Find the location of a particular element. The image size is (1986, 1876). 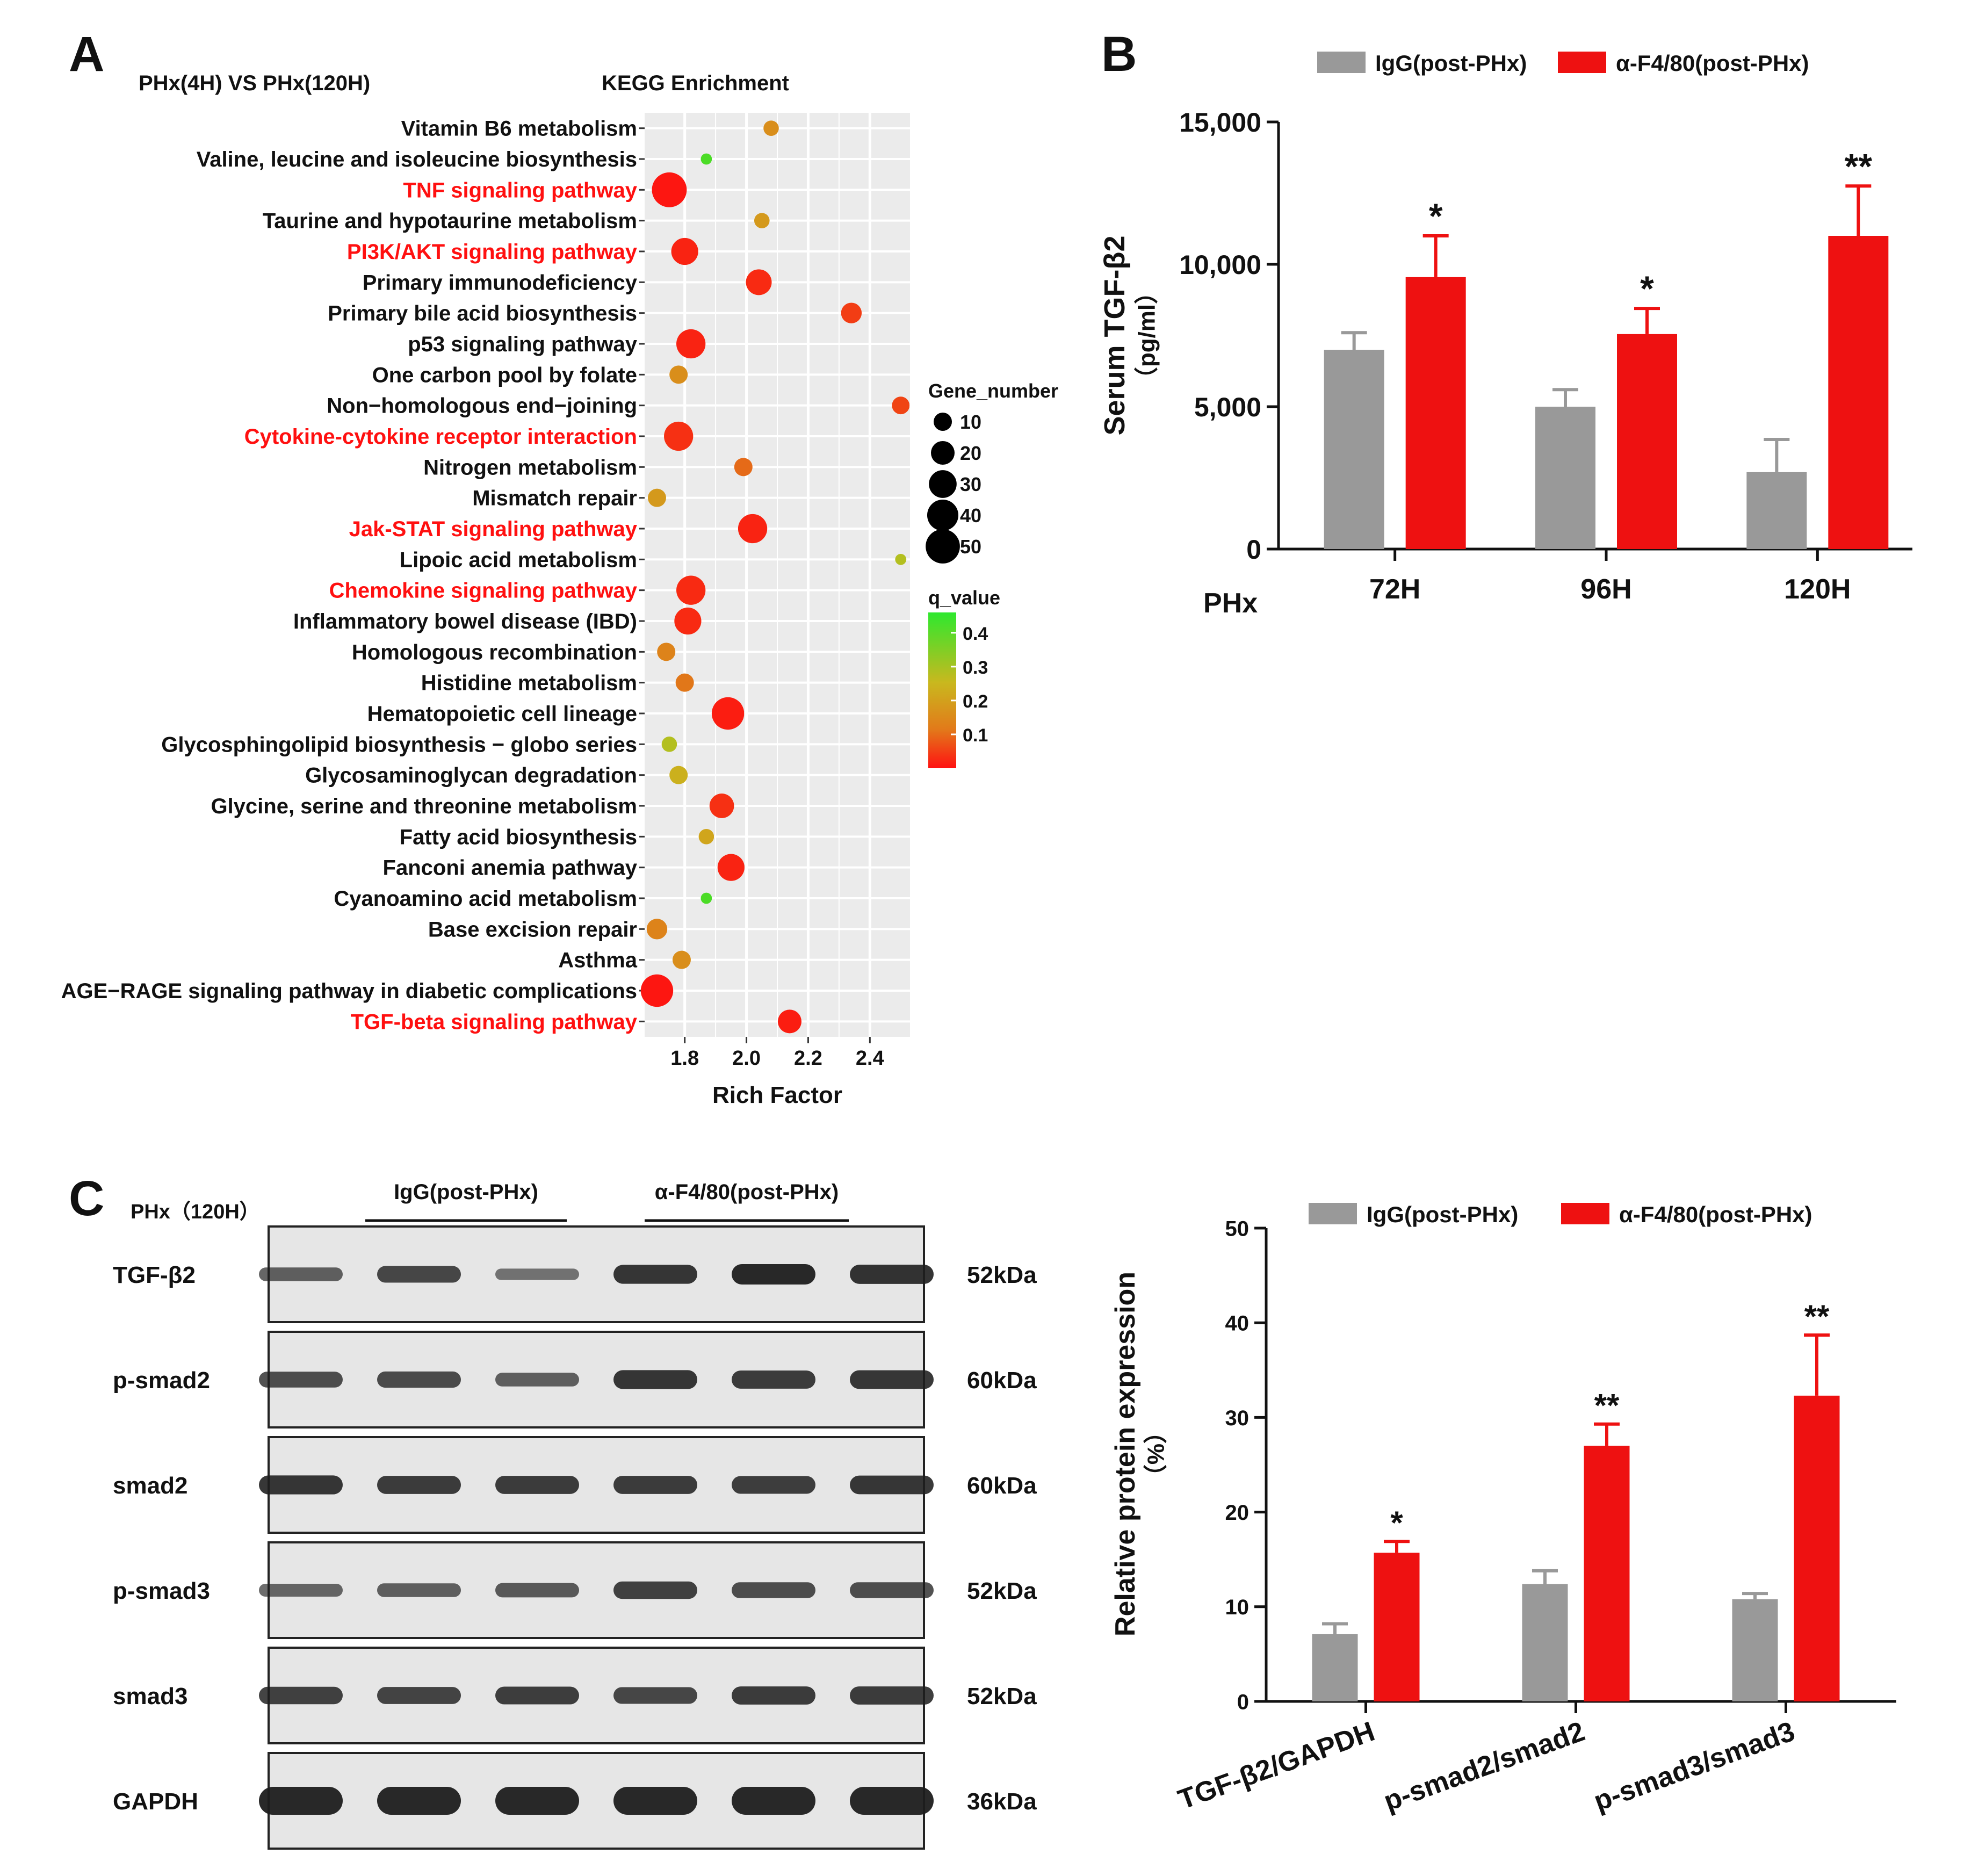

y-axis-unit: （pg/ml） is located at coordinates (1147, 335).